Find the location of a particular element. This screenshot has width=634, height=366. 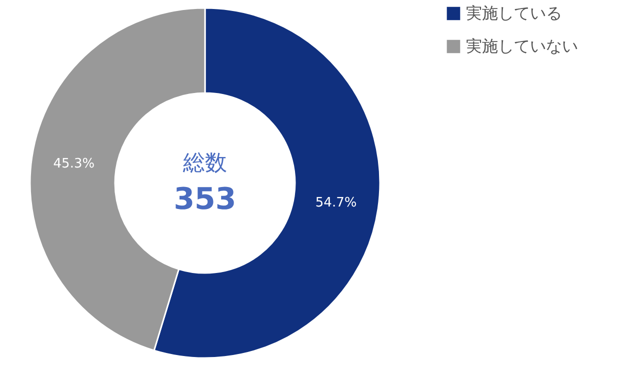

data-label: 45.3% is located at coordinates (74, 164).